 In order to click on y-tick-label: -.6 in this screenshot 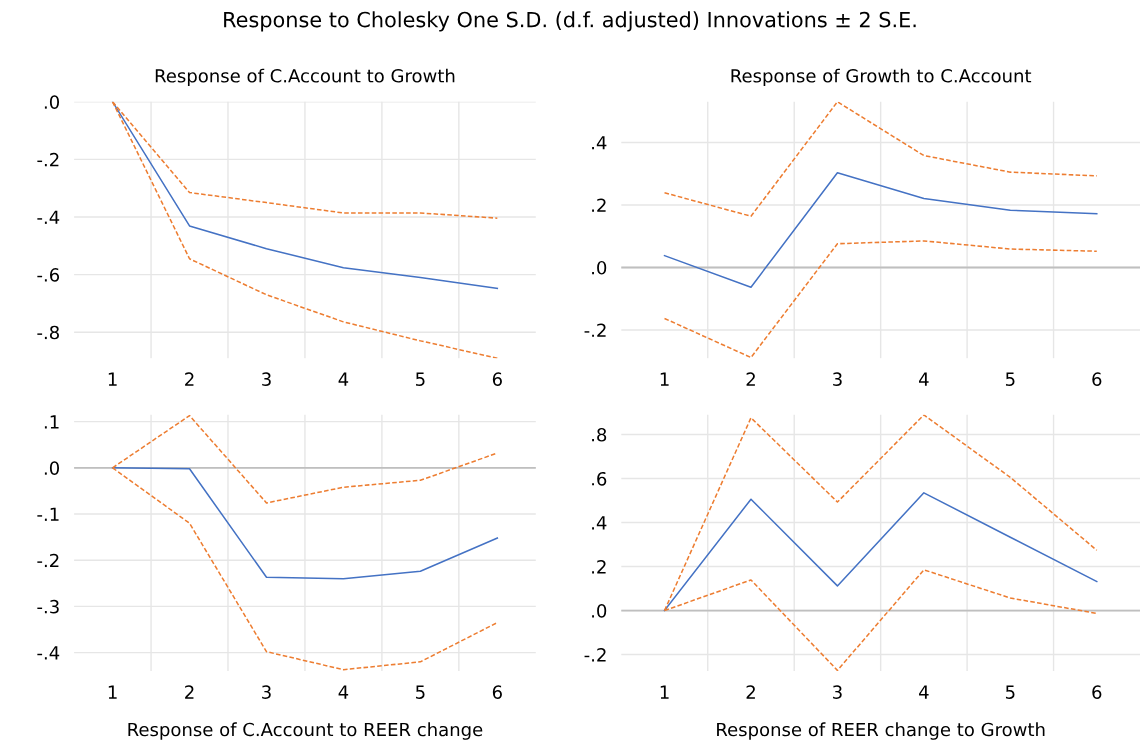, I will do `click(48, 275)`.